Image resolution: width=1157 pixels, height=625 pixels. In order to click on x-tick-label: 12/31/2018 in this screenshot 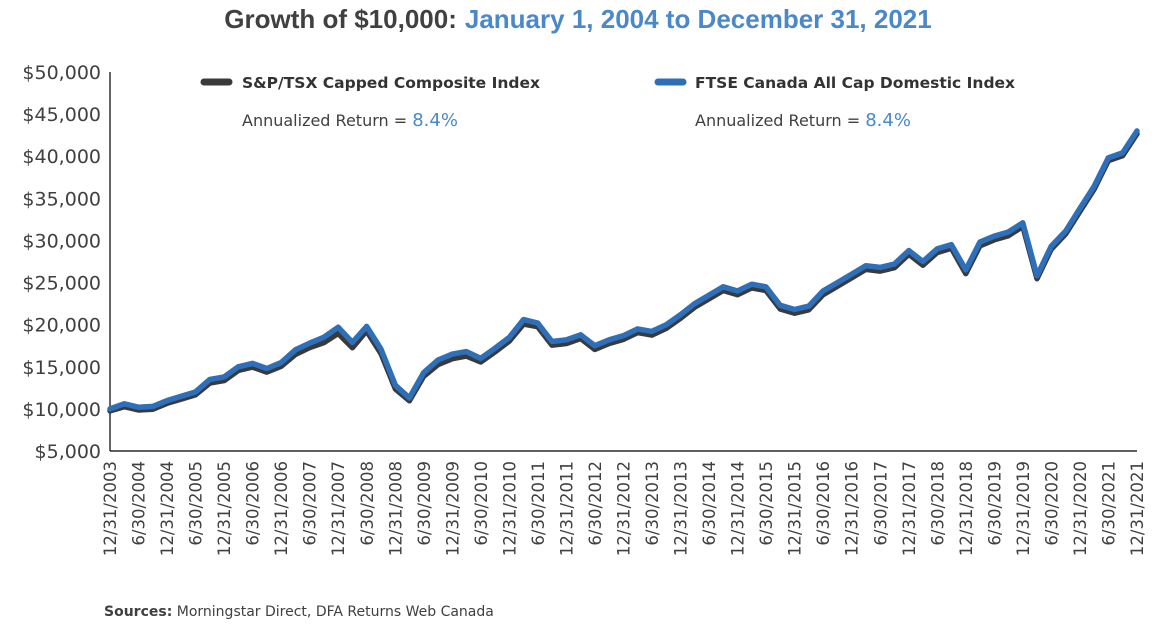, I will do `click(966, 508)`.